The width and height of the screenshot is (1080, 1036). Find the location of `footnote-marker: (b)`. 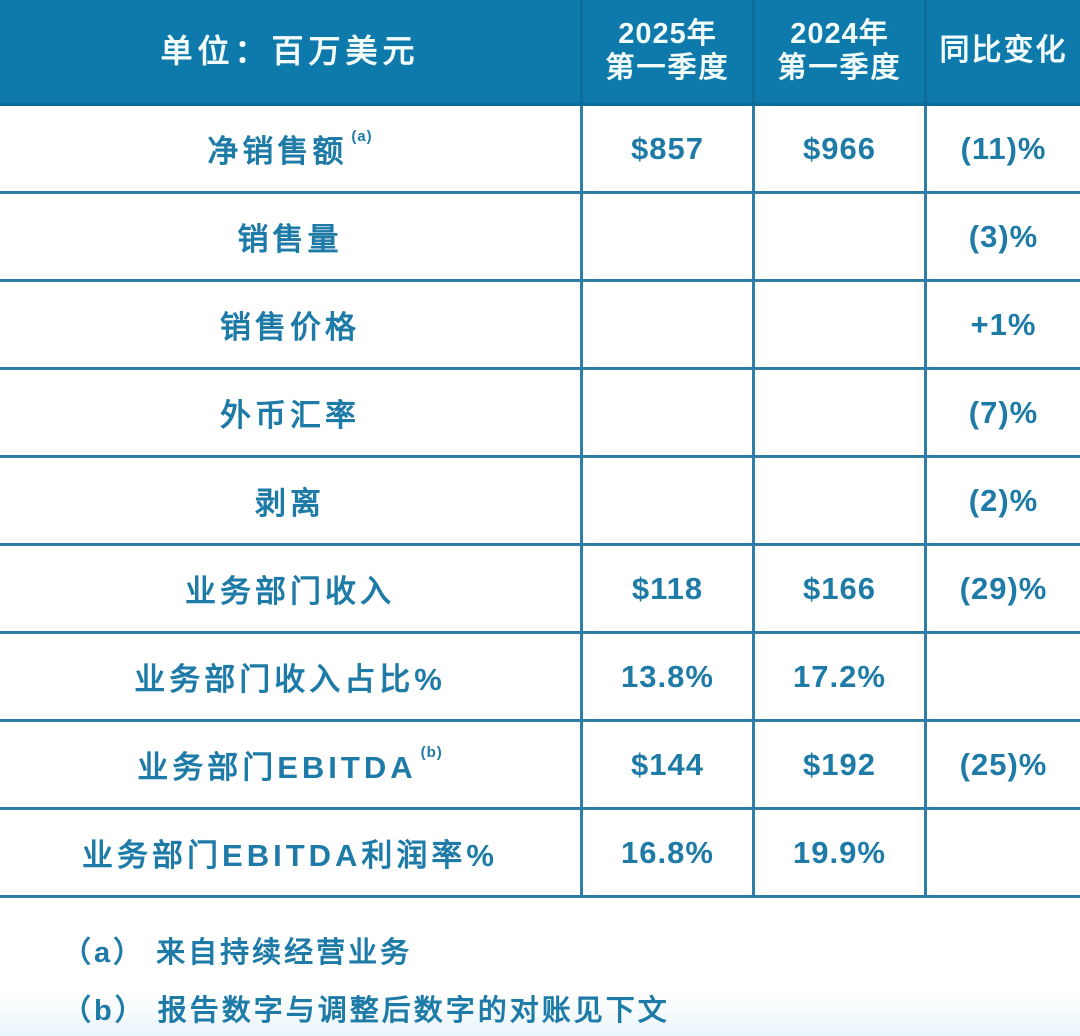

footnote-marker: (b) is located at coordinates (431, 752).